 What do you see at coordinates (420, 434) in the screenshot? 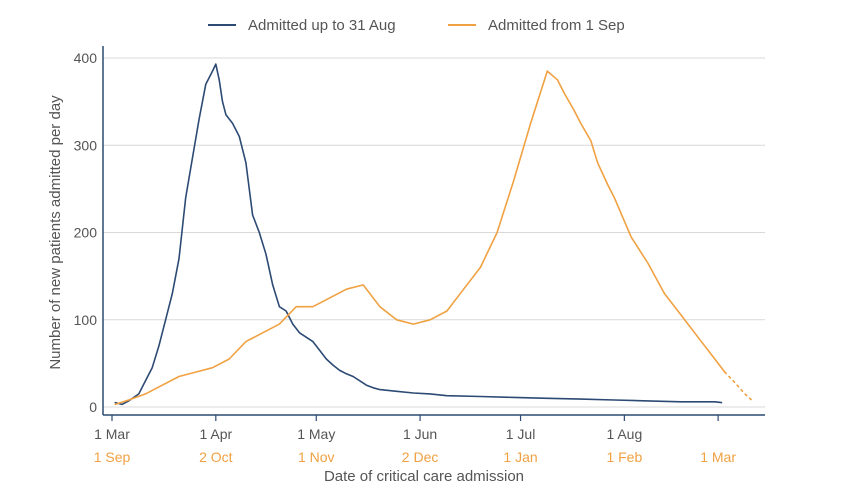
I see `x-tick-label-primary: 1 Jun` at bounding box center [420, 434].